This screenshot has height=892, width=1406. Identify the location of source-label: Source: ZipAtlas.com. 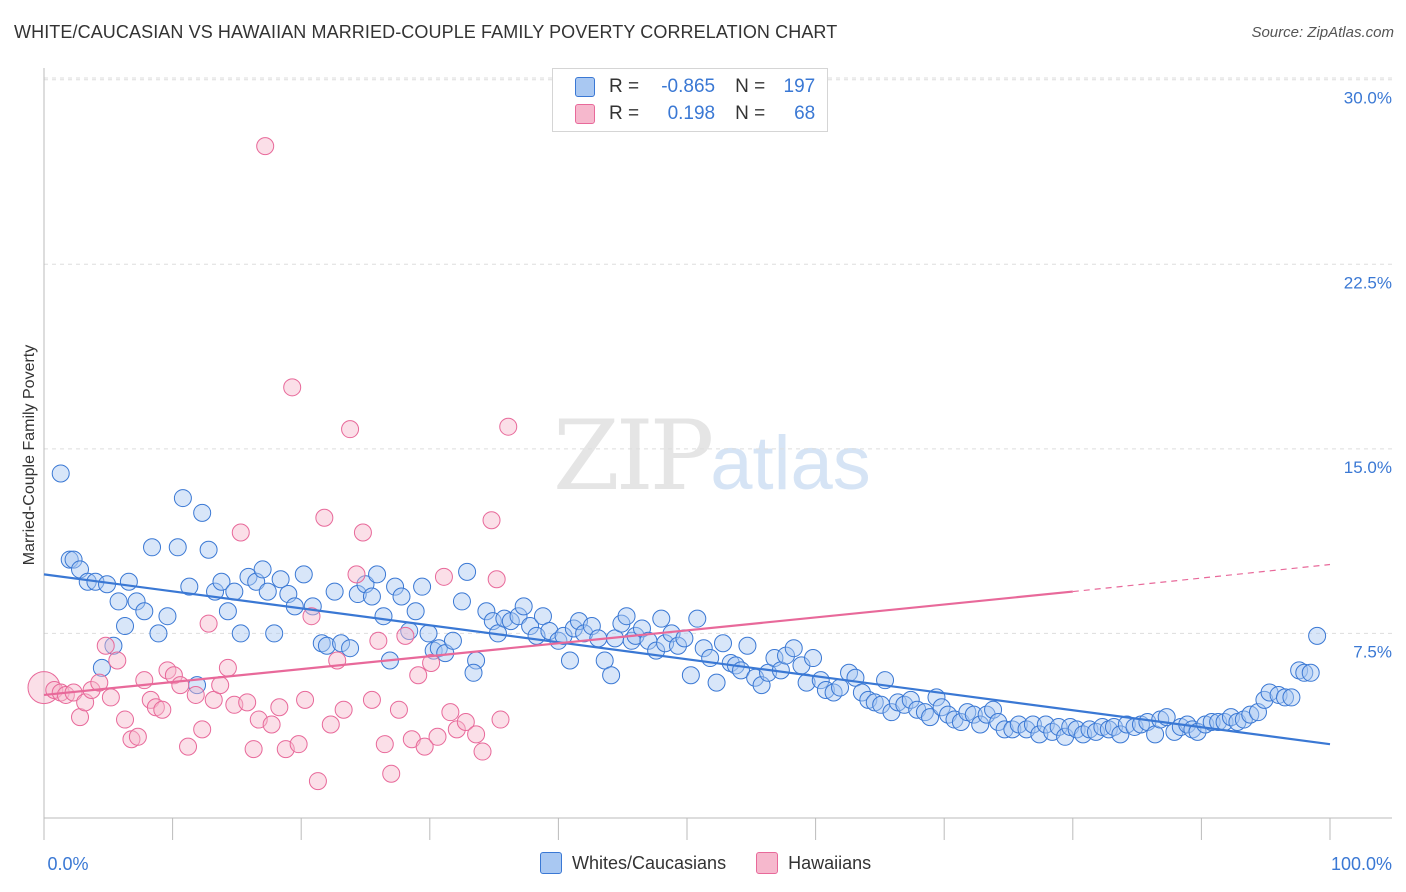
(1322, 32).